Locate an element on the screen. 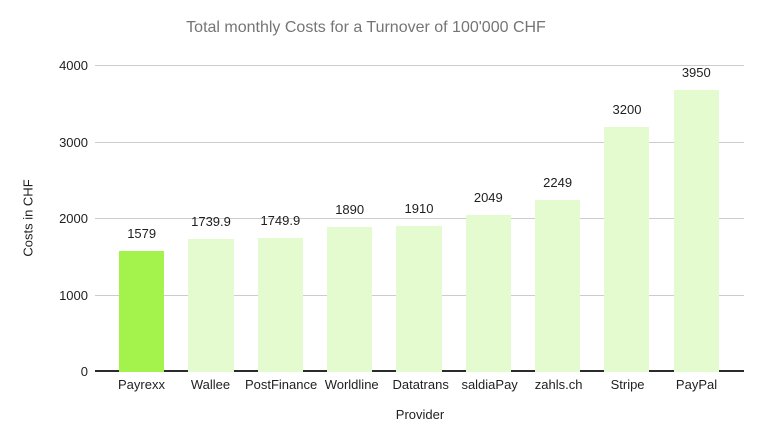 The width and height of the screenshot is (768, 447). bar-value-label: 3950 is located at coordinates (696, 72).